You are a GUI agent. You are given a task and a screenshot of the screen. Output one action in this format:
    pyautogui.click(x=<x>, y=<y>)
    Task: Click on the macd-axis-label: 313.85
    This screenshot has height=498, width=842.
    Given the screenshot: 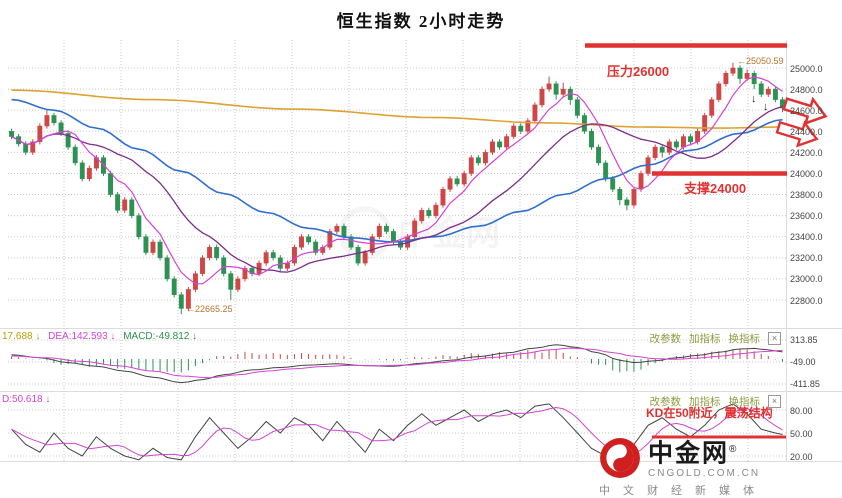 What is the action you would take?
    pyautogui.click(x=804, y=340)
    